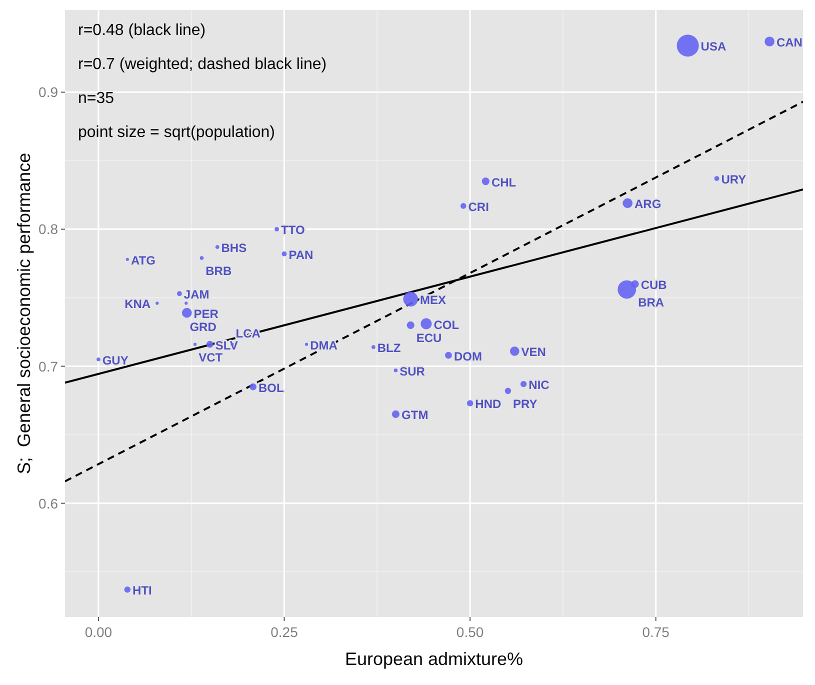  Describe the element at coordinates (468, 356) in the screenshot. I see `annotation: DOM` at that location.